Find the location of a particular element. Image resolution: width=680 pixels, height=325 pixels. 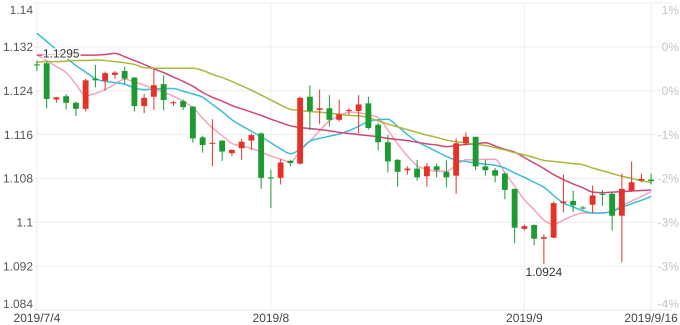

y2-tick-label: 1% is located at coordinates (671, 10).